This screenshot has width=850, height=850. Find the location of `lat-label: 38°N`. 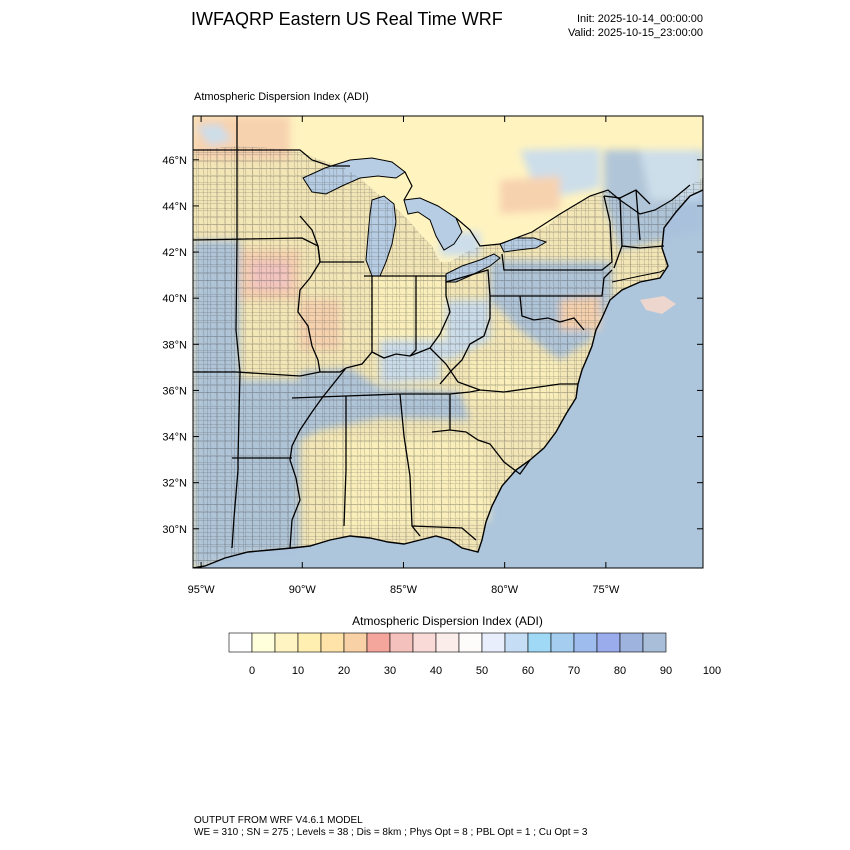

lat-label: 38°N is located at coordinates (174, 345).